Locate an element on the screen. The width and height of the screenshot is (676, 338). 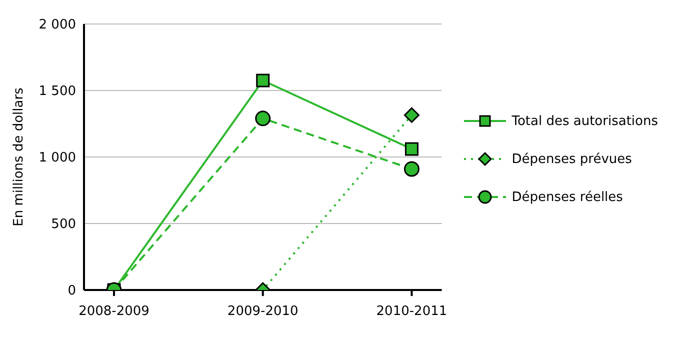
x-tick-label: 2010-2011 is located at coordinates (412, 312).